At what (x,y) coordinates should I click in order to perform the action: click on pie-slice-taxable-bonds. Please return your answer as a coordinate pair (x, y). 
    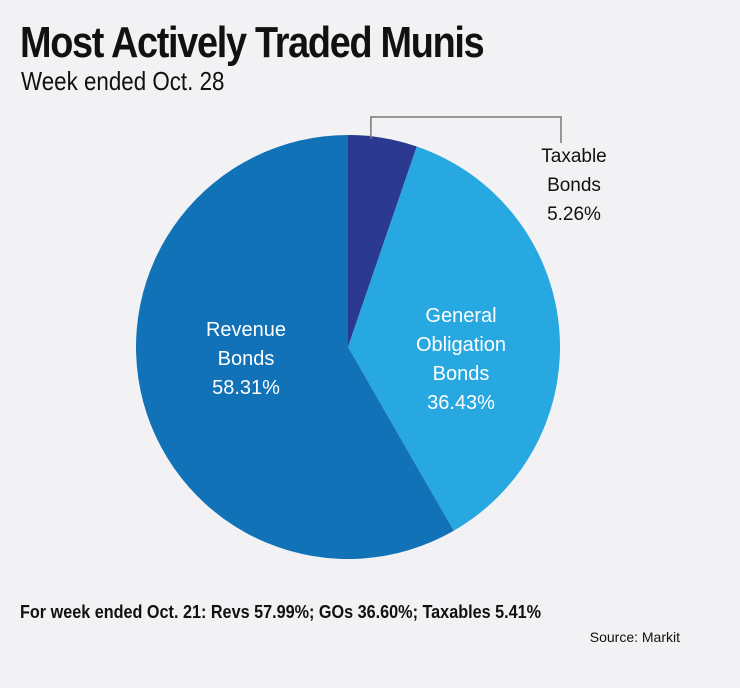
    Looking at the image, I should click on (382, 241).